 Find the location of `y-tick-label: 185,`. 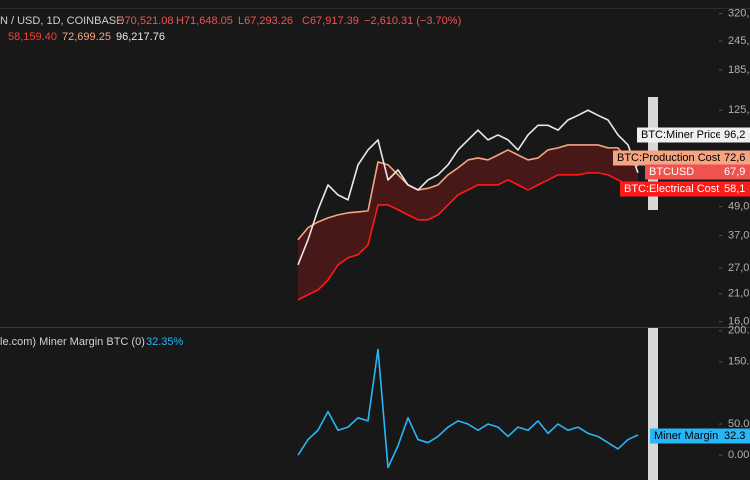

y-tick-label: 185, is located at coordinates (738, 70).